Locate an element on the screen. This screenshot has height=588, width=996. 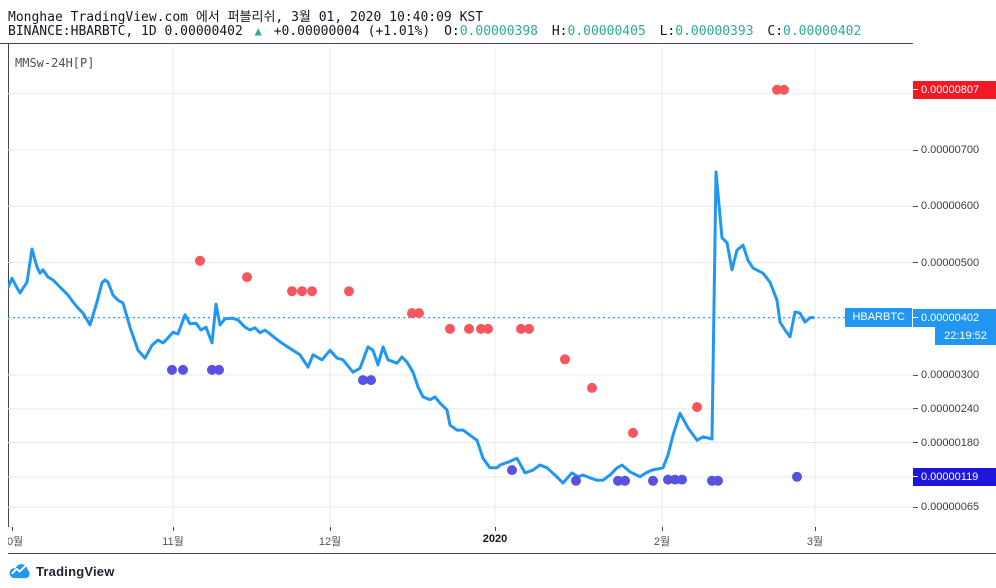
price-axis-label: 0.00000600 is located at coordinates (954, 206).